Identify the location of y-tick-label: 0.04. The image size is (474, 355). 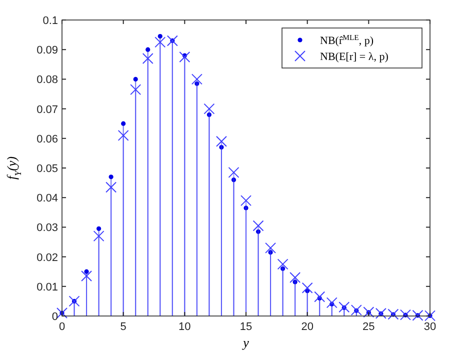
(47, 198).